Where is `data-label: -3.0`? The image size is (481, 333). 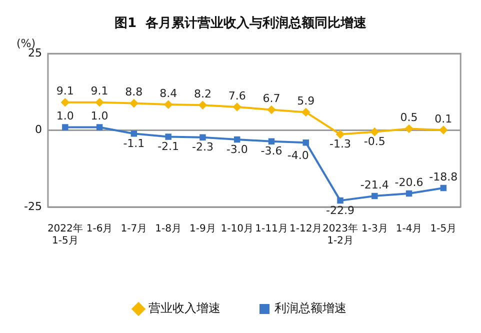
data-label: -3.0 is located at coordinates (237, 149).